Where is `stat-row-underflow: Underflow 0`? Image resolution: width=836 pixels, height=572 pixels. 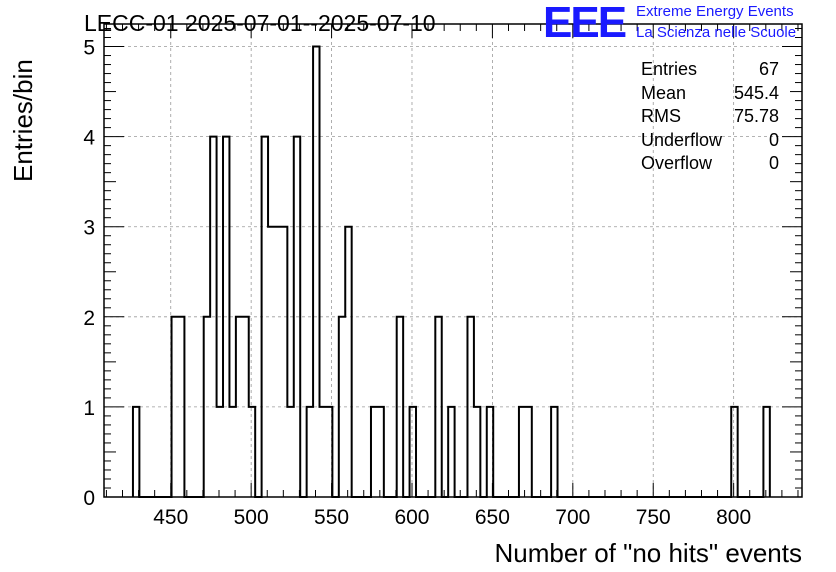
stat-row-underflow: Underflow 0 is located at coordinates (710, 141).